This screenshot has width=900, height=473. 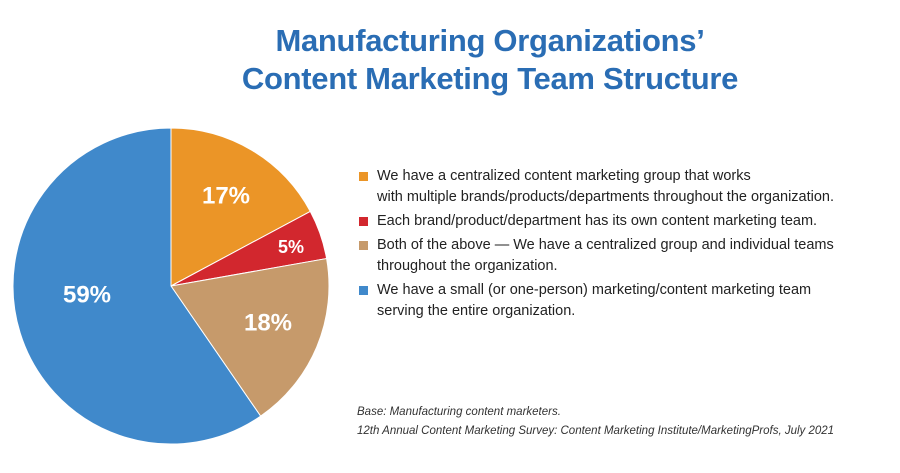 What do you see at coordinates (226, 196) in the screenshot?
I see `pie-slice-label: 17%` at bounding box center [226, 196].